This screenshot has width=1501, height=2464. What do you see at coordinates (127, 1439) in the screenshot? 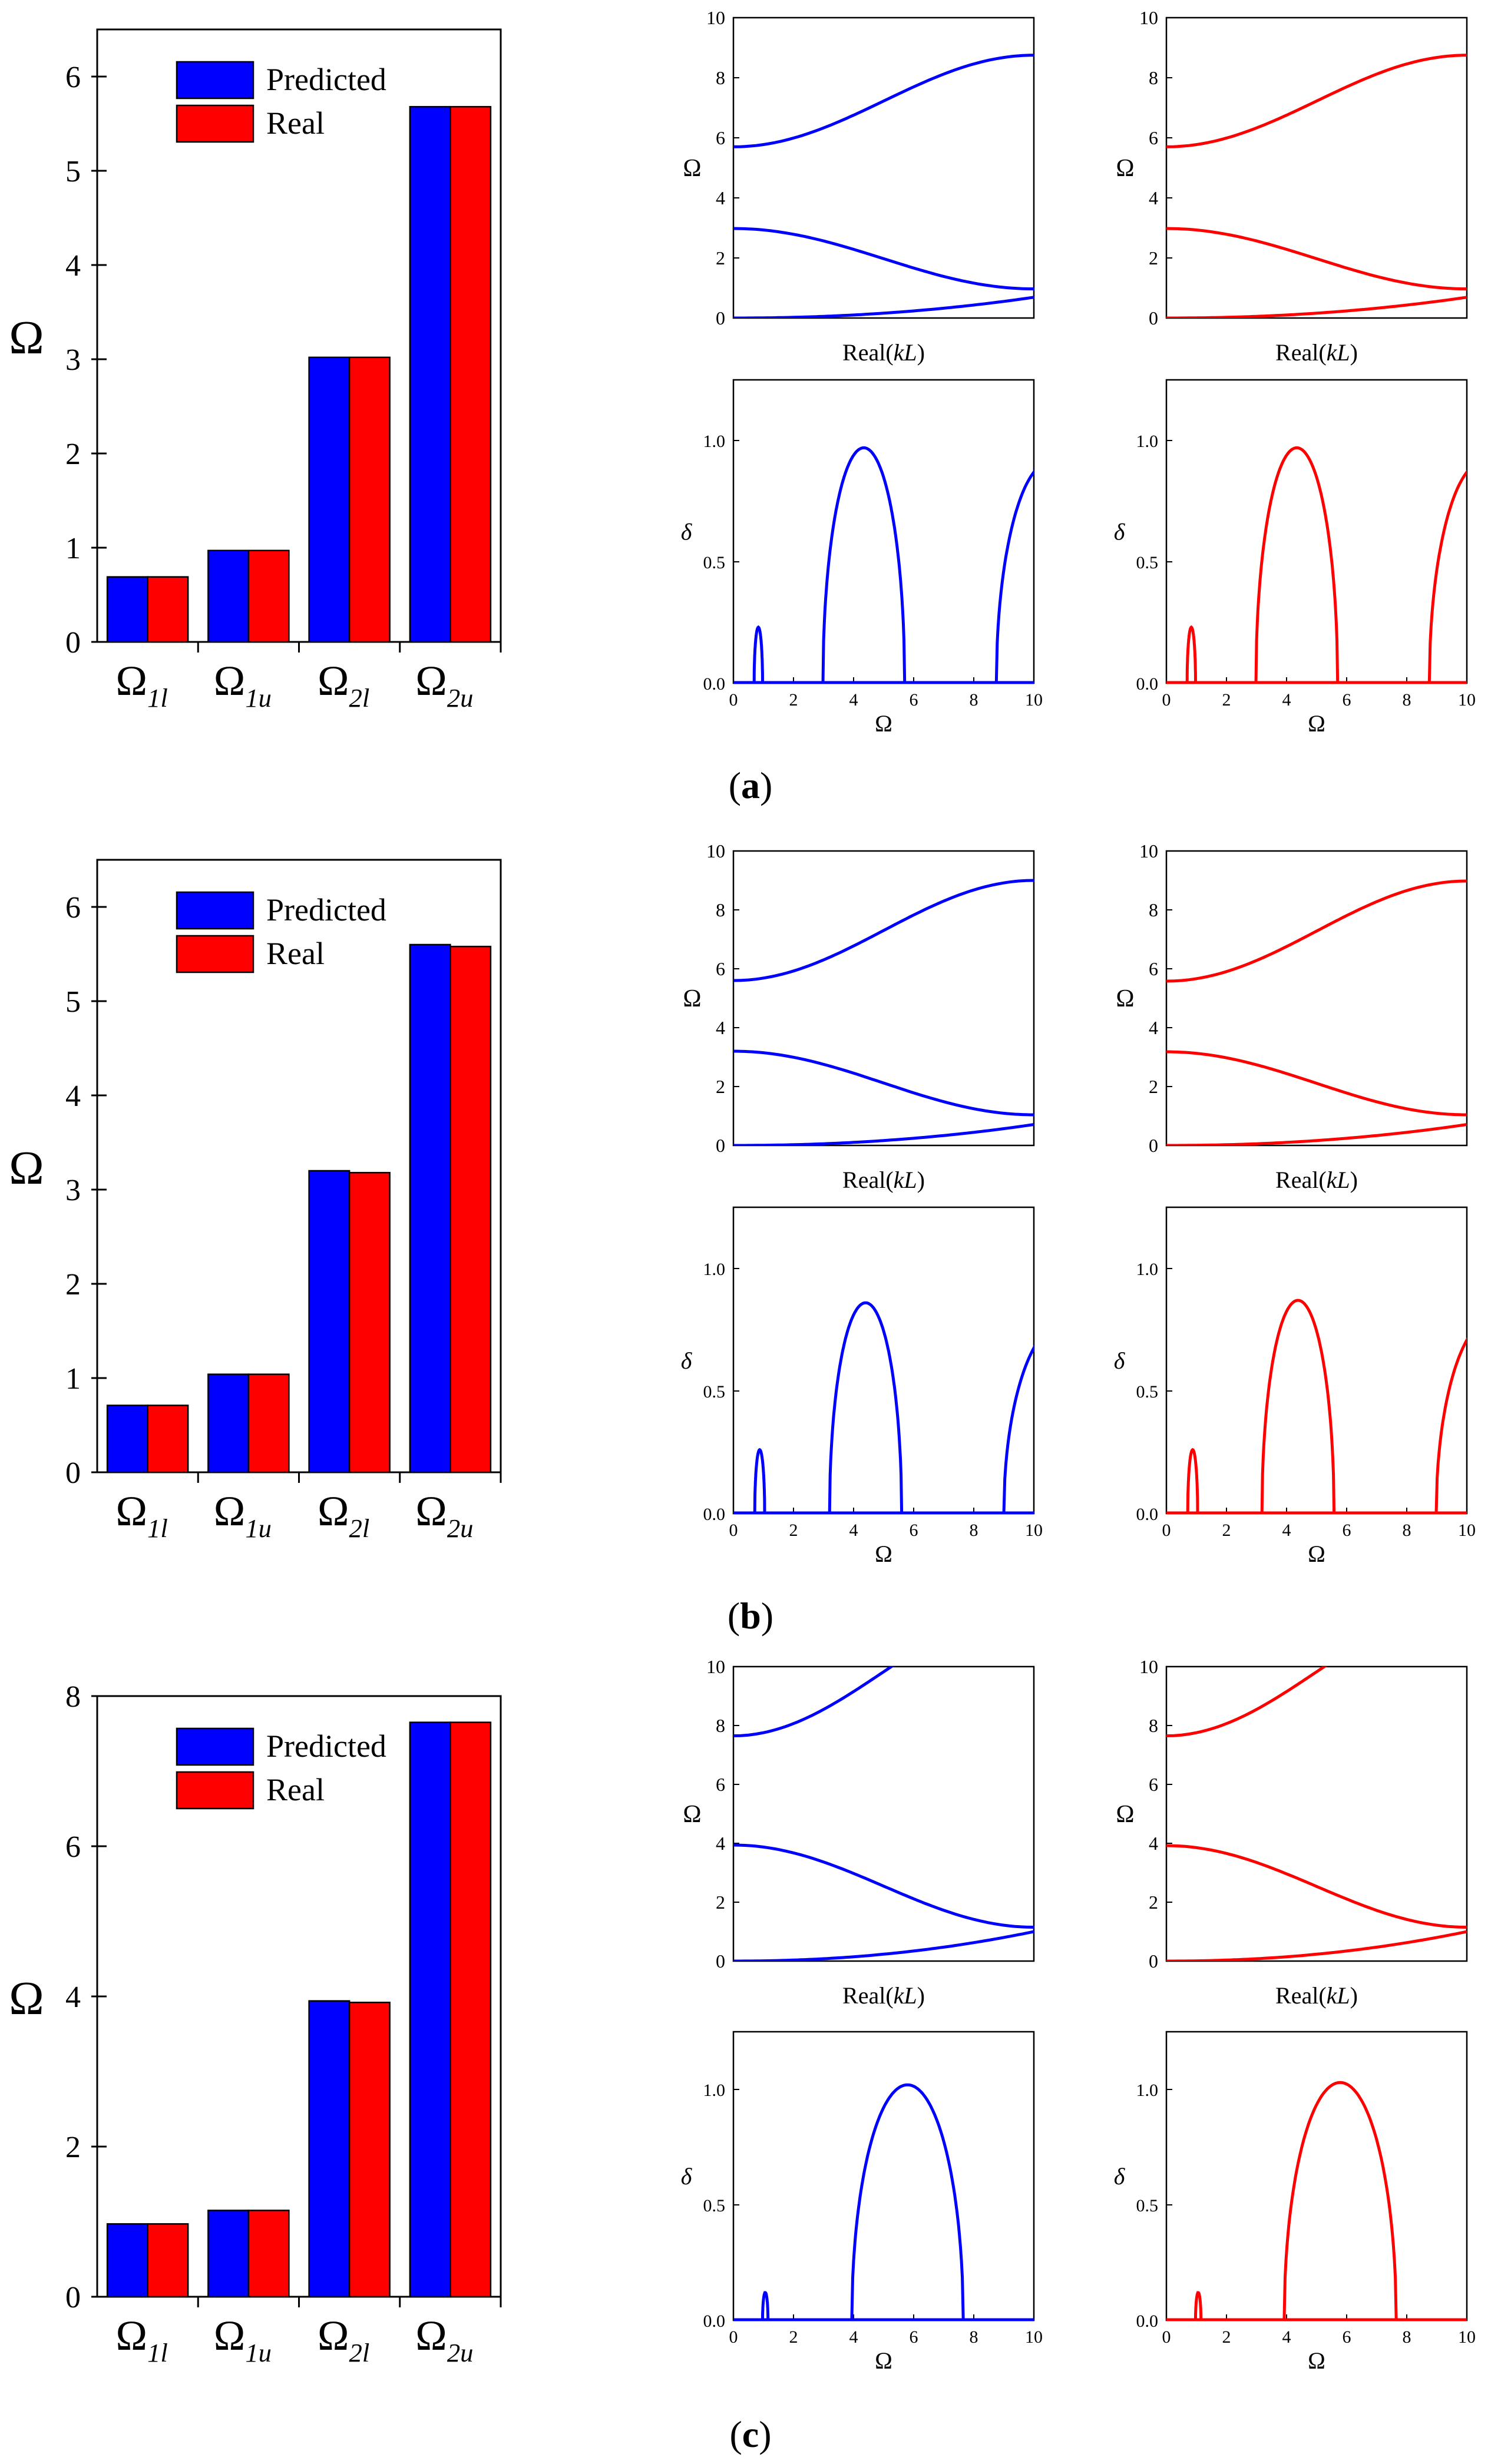
I see `bar-predicted-1l` at bounding box center [127, 1439].